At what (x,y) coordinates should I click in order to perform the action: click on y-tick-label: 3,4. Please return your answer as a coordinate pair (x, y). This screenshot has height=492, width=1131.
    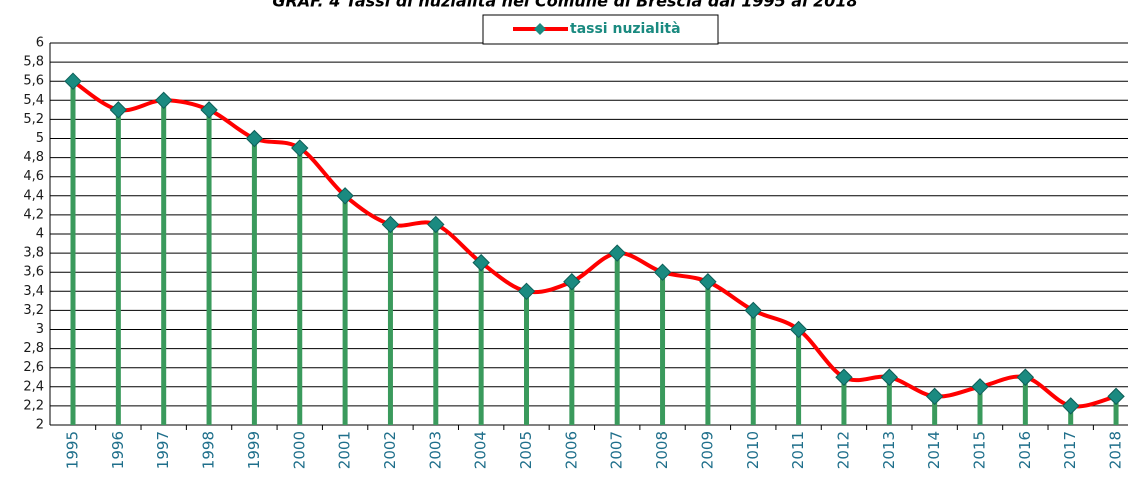
    Looking at the image, I should click on (33, 291).